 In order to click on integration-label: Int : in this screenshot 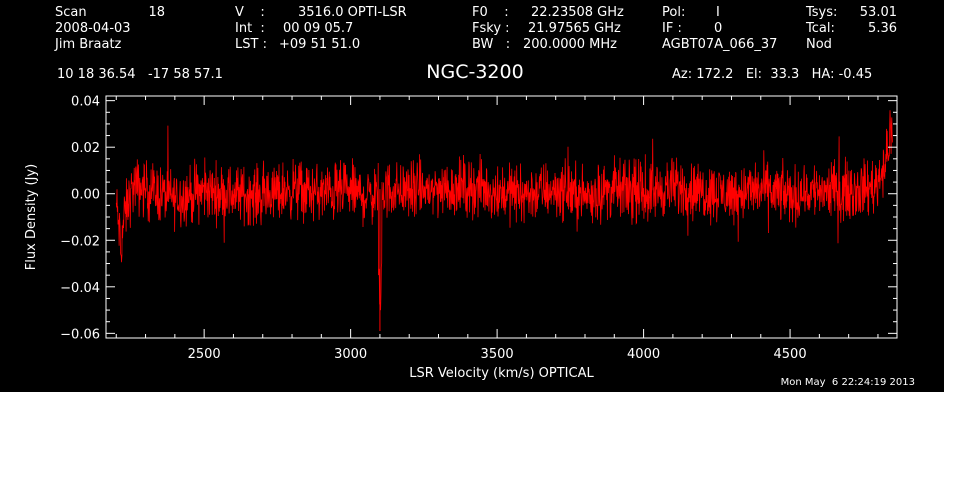, I will do `click(250, 28)`.